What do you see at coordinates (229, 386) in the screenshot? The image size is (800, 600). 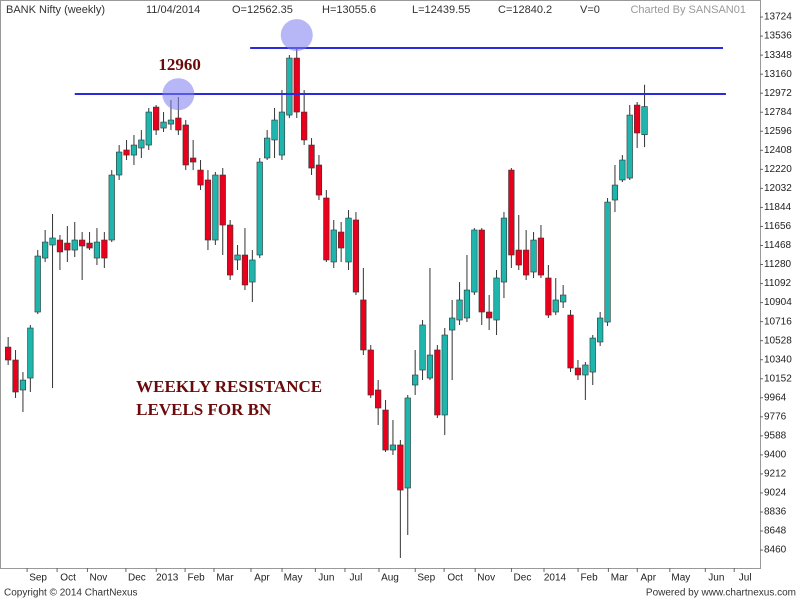 I see `annotation: WEEKLY RESISTANCE` at bounding box center [229, 386].